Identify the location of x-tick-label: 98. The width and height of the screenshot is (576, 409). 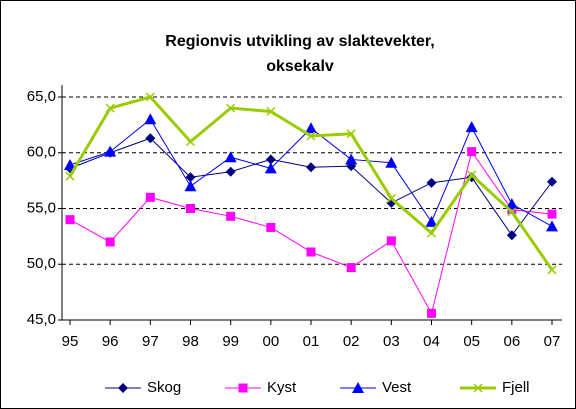
(190, 341).